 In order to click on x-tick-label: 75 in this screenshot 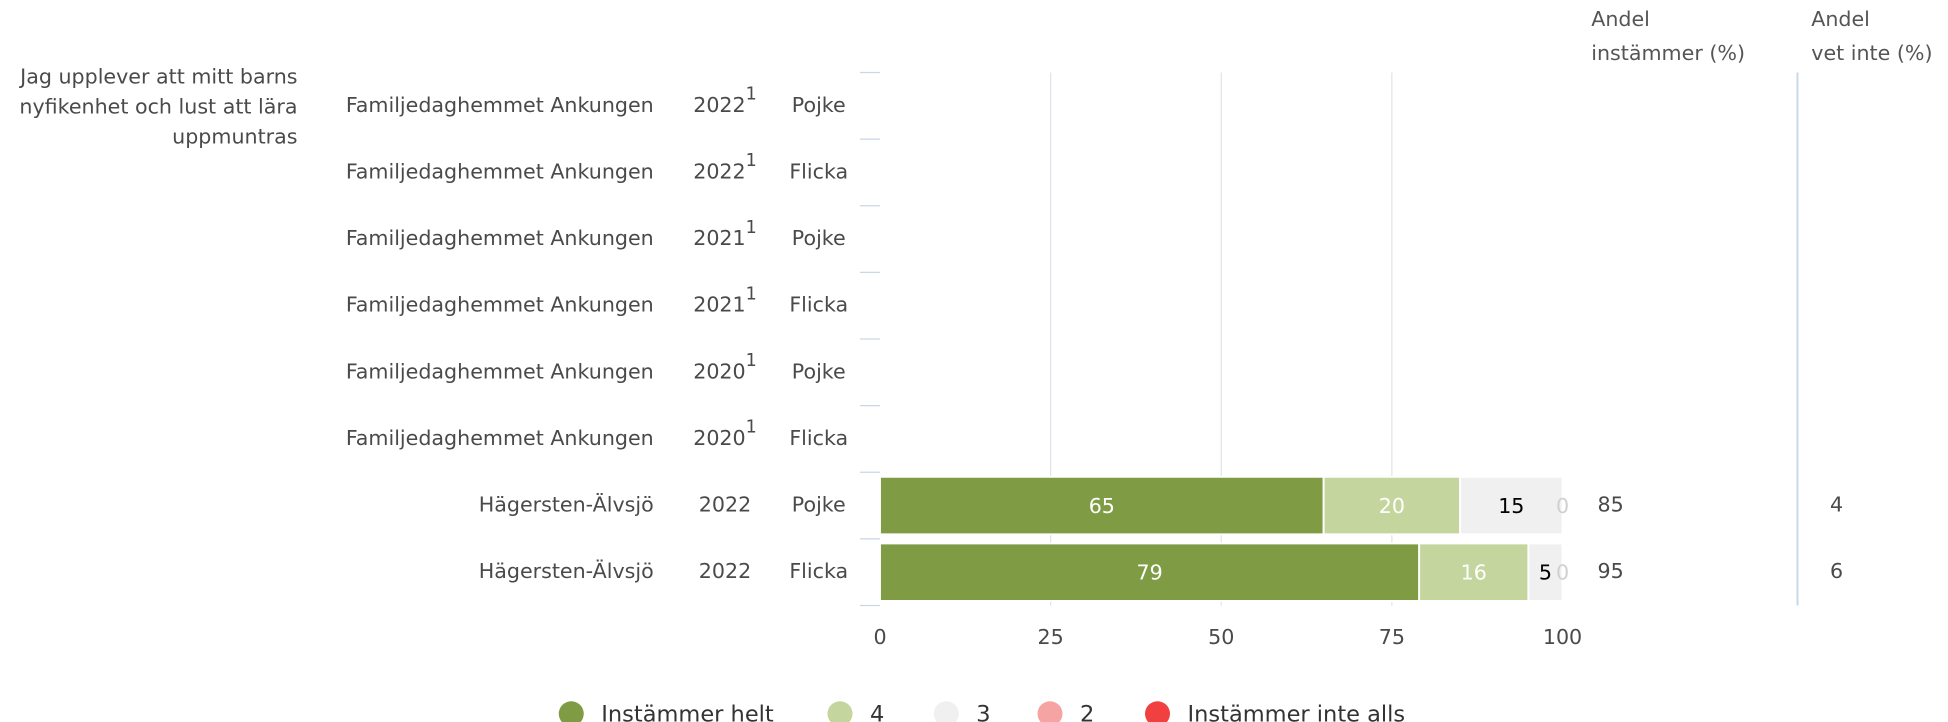, I will do `click(1392, 637)`.